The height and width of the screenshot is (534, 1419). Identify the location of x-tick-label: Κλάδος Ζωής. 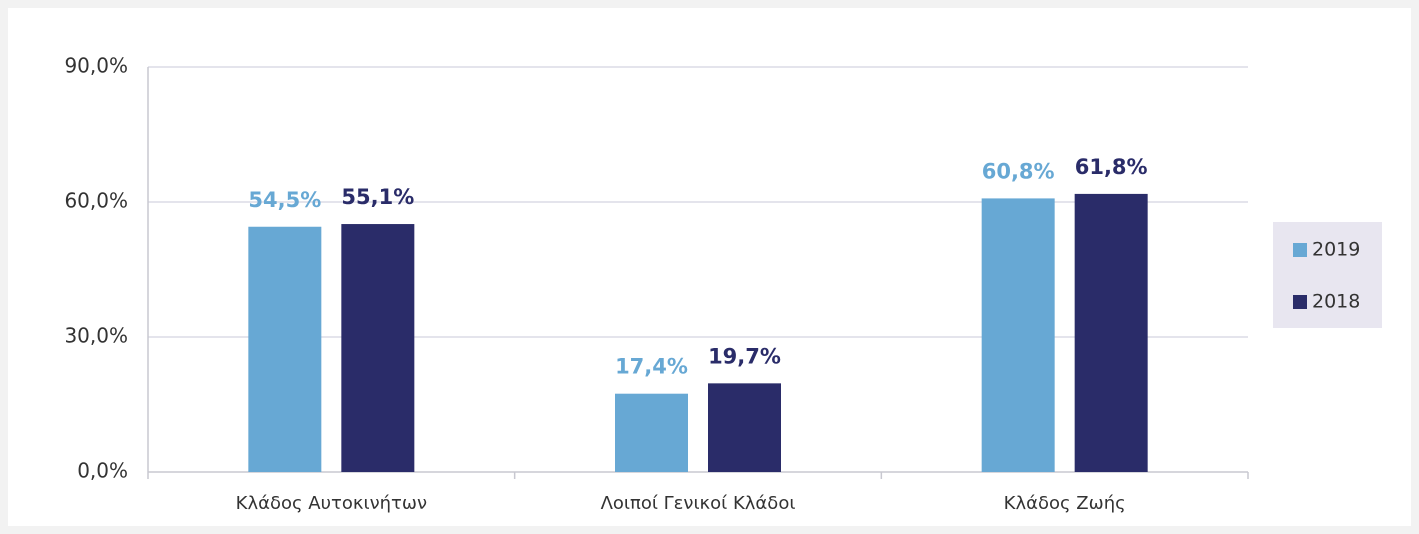
(1065, 503).